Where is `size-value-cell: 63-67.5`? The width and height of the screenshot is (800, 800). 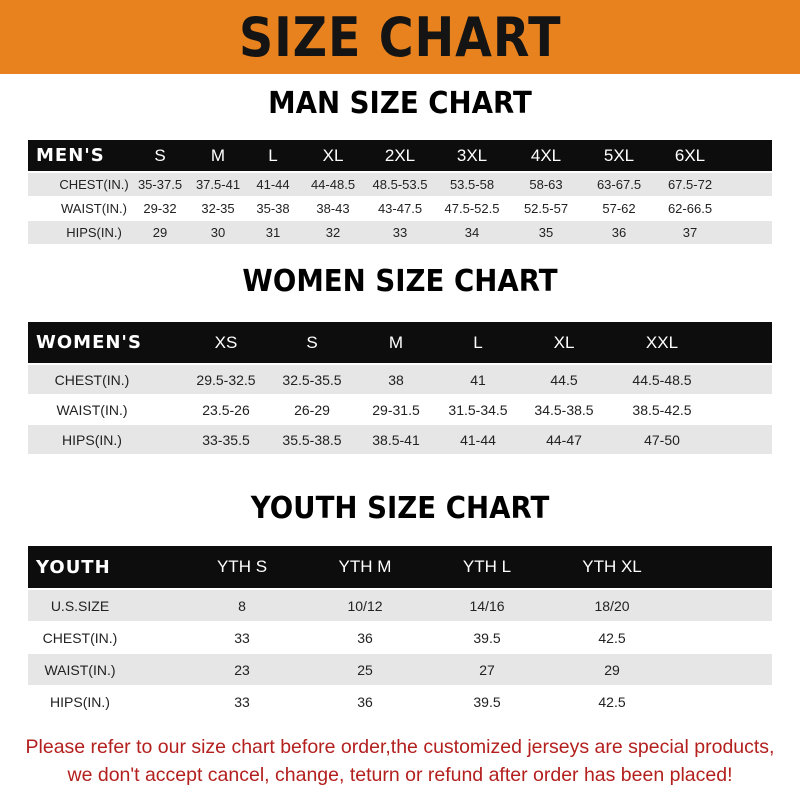
size-value-cell: 63-67.5 is located at coordinates (619, 184).